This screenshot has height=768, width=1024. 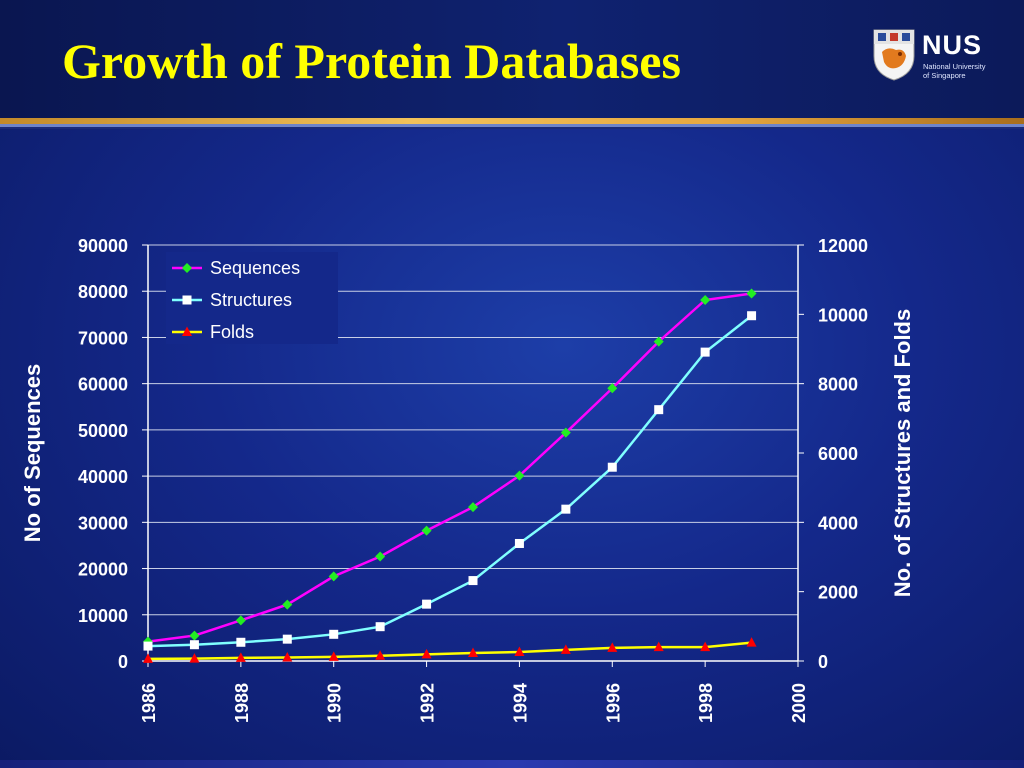 I want to click on y-right-tick-label: 2000, so click(x=838, y=593).